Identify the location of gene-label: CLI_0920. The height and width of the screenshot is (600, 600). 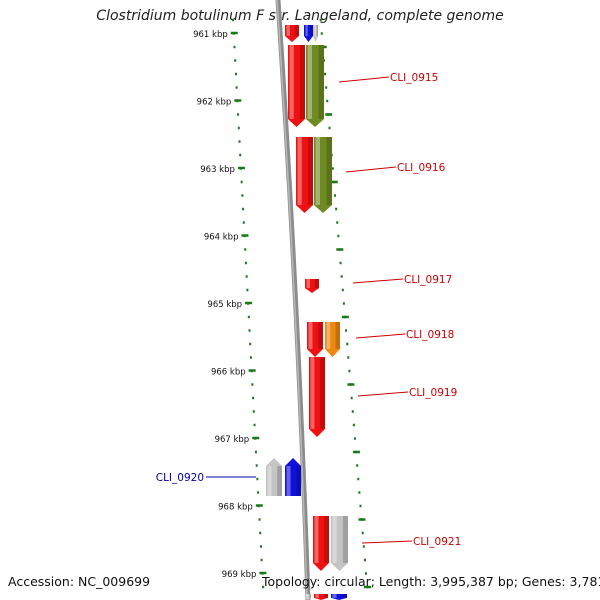
(180, 478).